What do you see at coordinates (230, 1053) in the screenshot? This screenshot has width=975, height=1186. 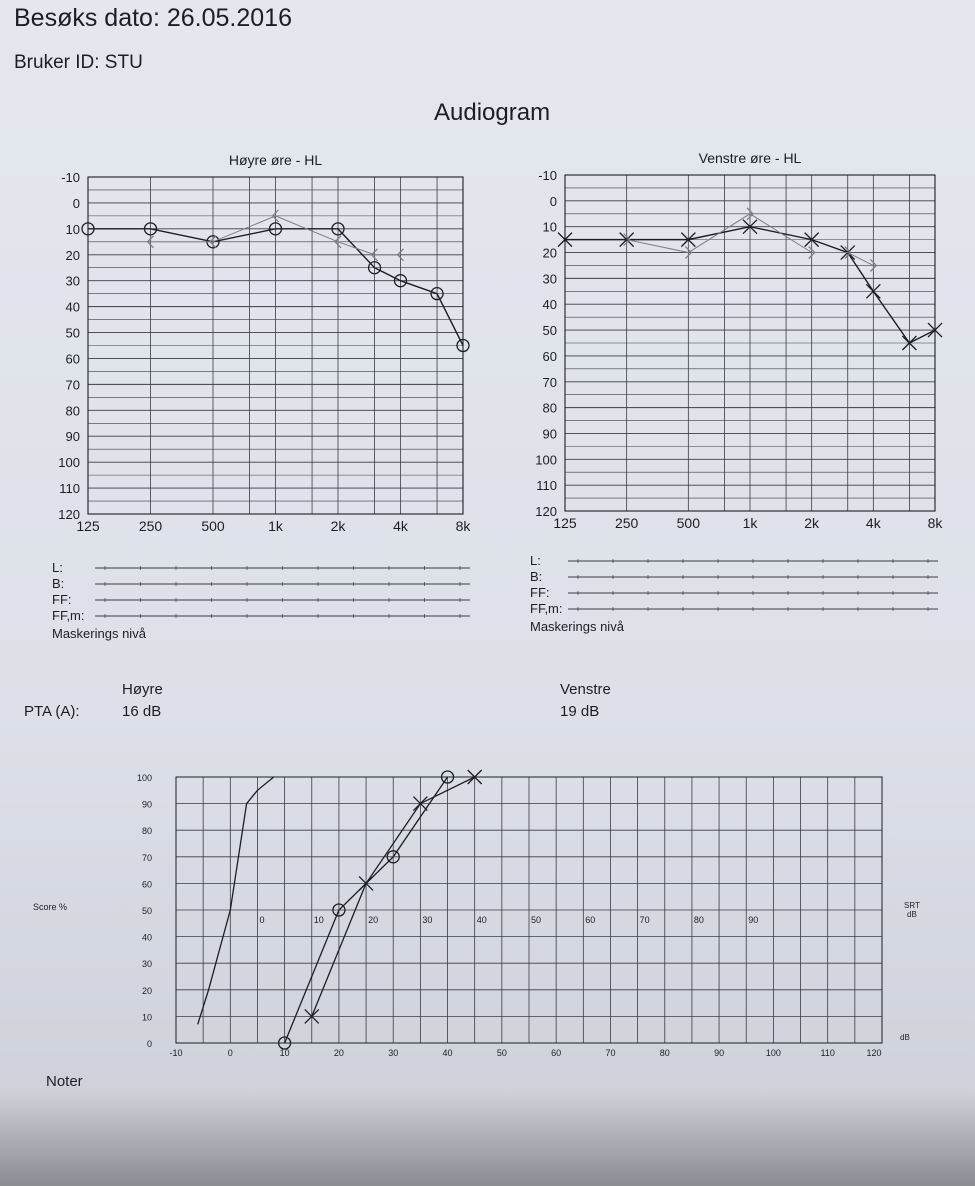 I see `x-tick-label: 0` at bounding box center [230, 1053].